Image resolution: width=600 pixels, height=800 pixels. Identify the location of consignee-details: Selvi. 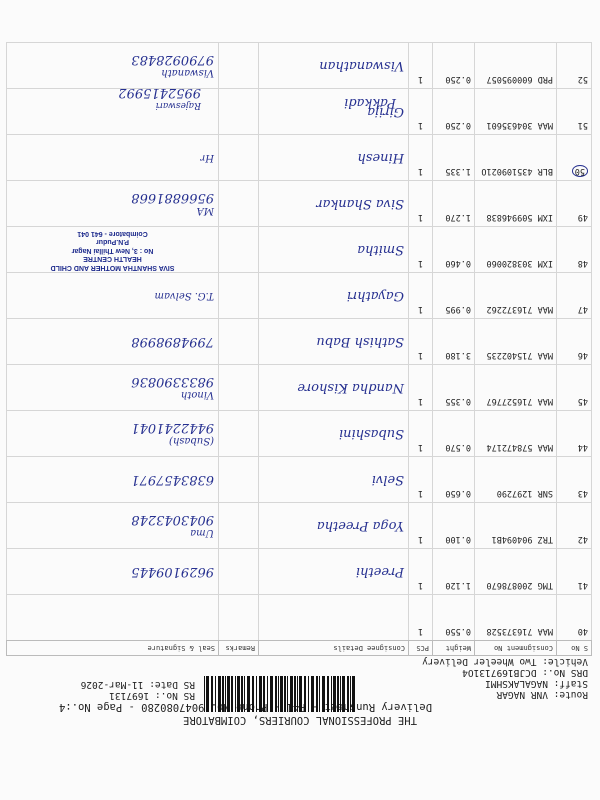
(333, 479).